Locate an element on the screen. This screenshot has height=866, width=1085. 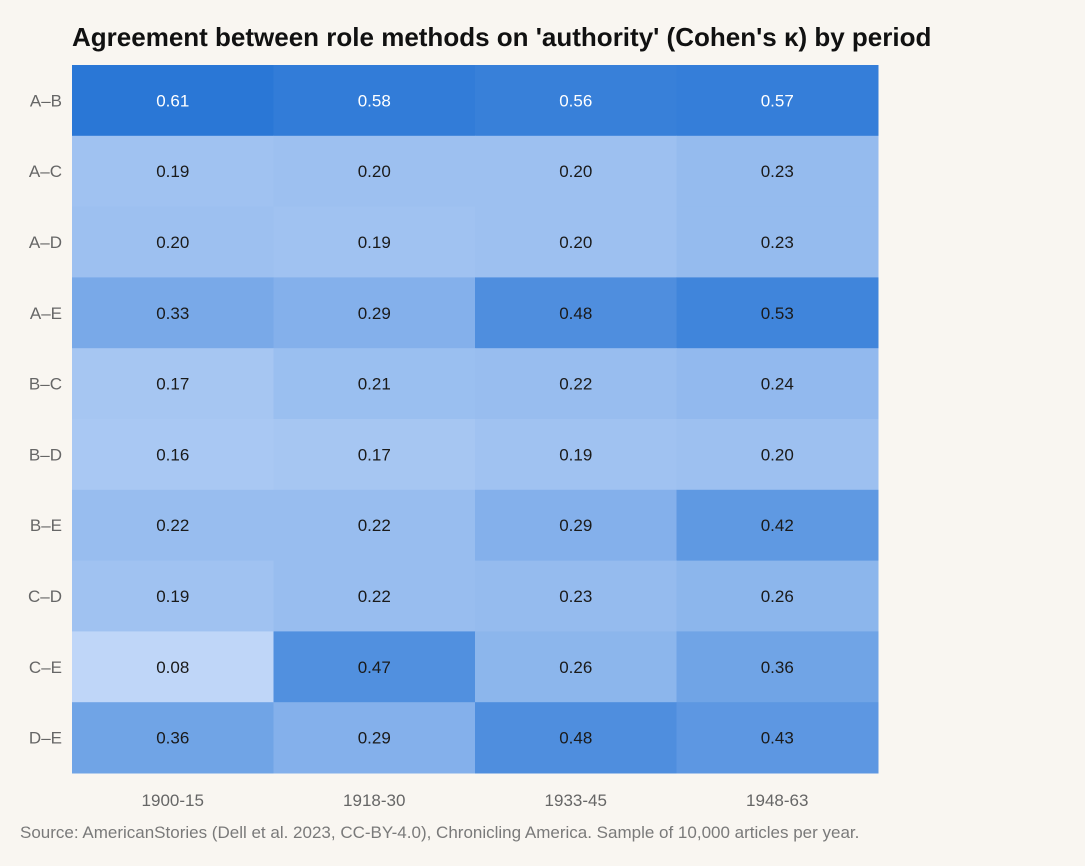
row-label: C–E is located at coordinates (45, 667).